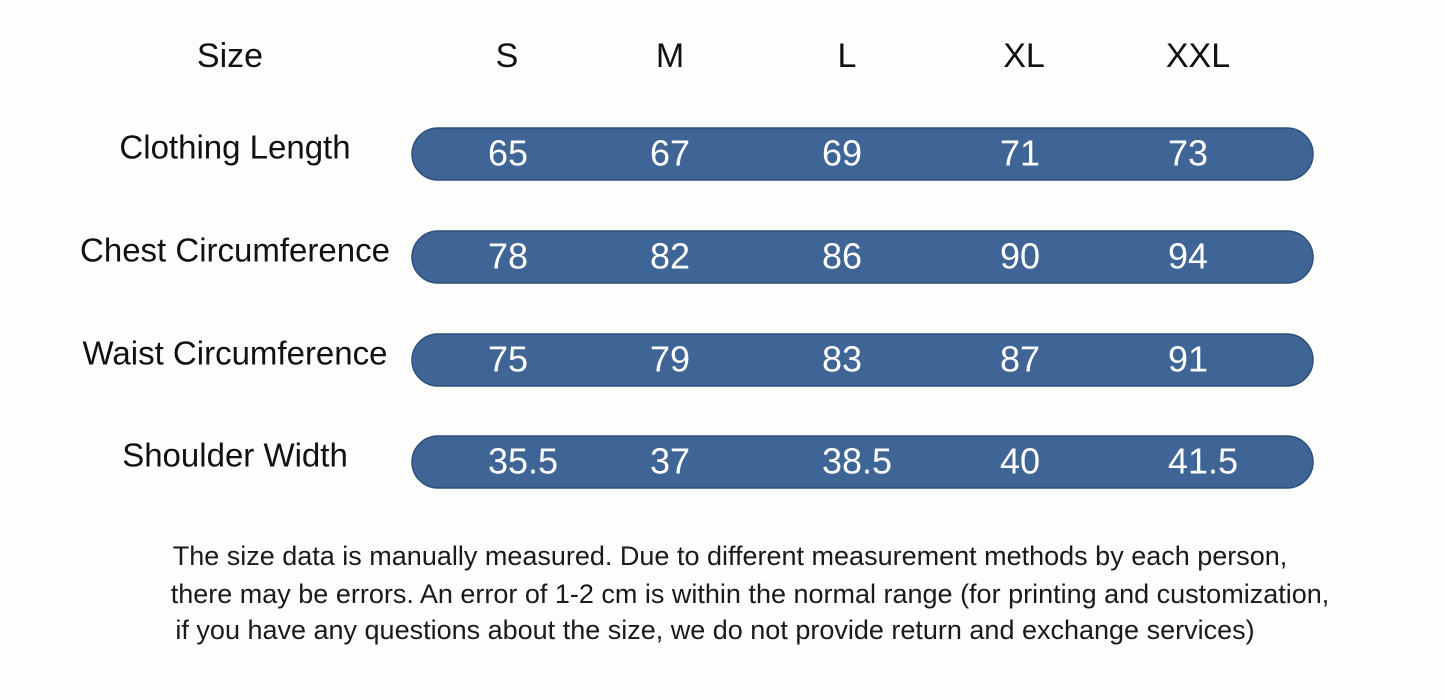  What do you see at coordinates (847, 56) in the screenshot?
I see `size-header: L` at bounding box center [847, 56].